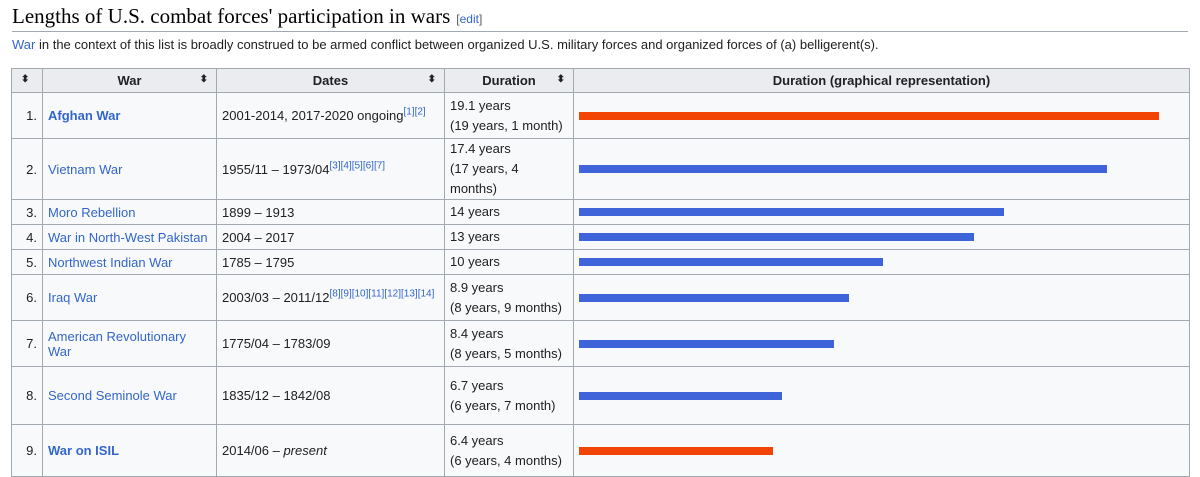  I want to click on duration-cell: 8.4 years (8 years, 5 months), so click(509, 343).